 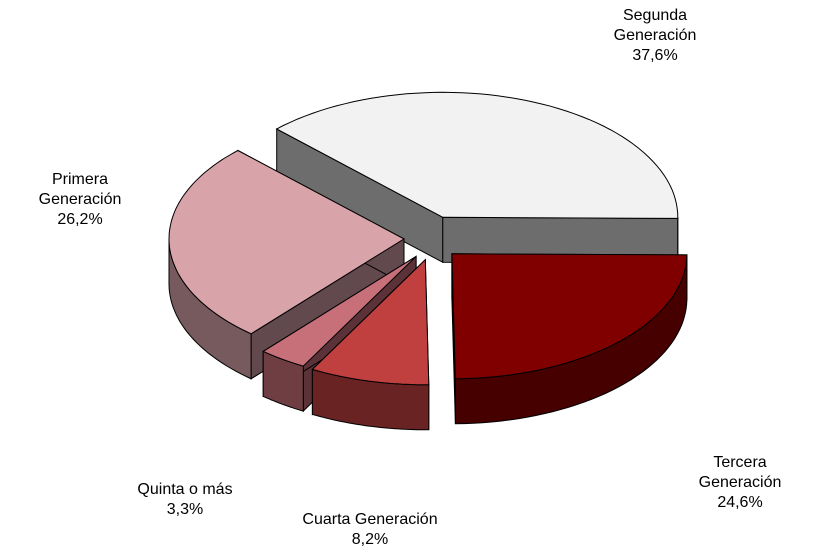 What do you see at coordinates (185, 509) in the screenshot?
I see `slice-value: 3,3%` at bounding box center [185, 509].